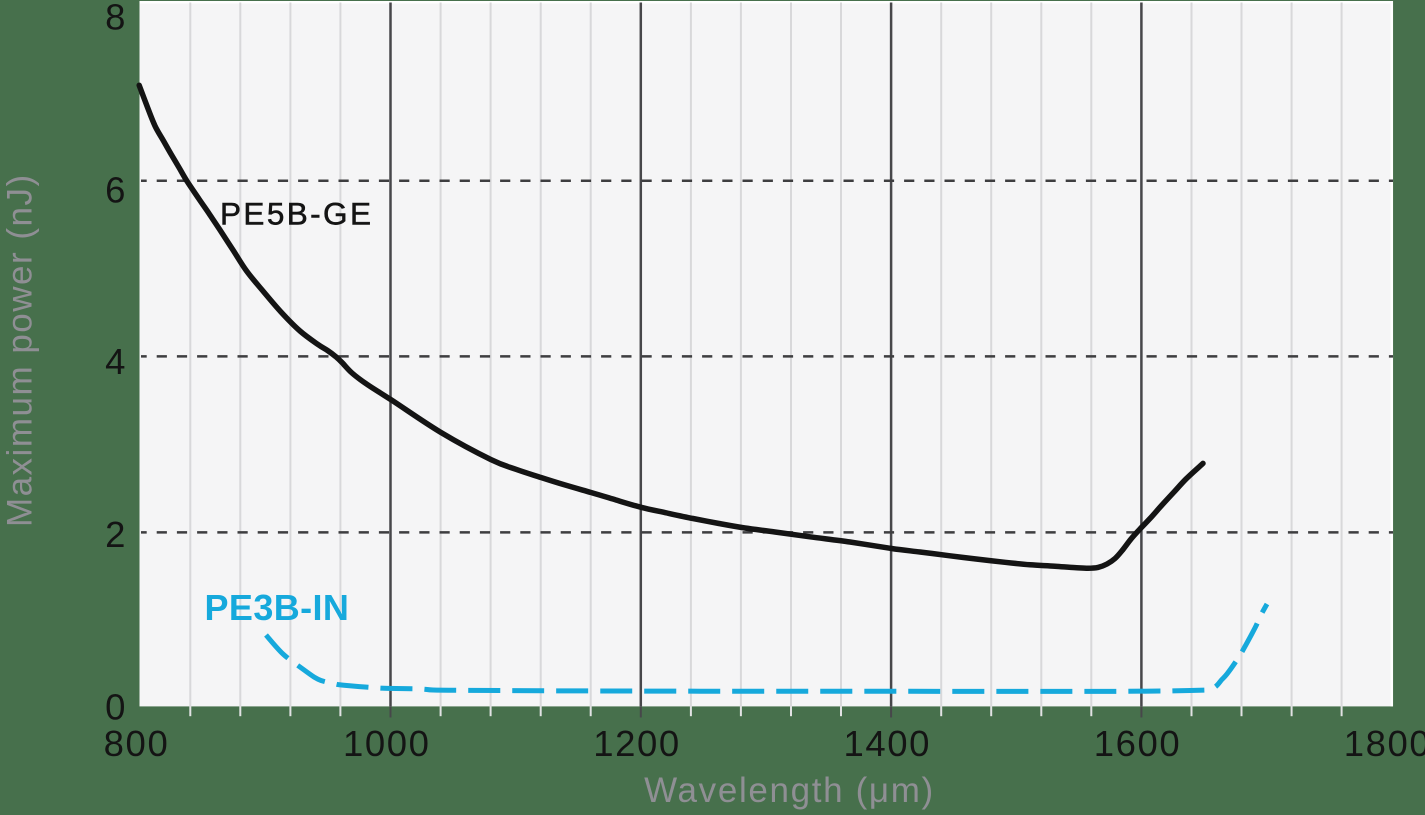 The width and height of the screenshot is (1425, 815). Describe the element at coordinates (115, 534) in the screenshot. I see `svg-text: 2` at that location.